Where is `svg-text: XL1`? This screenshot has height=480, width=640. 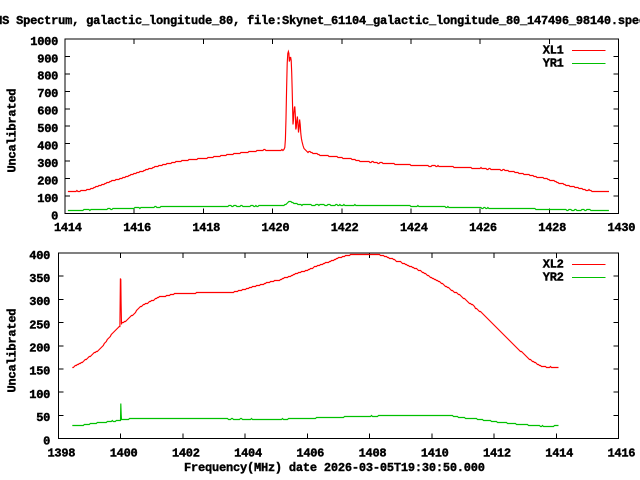 svg-text: XL1 is located at coordinates (553, 51).